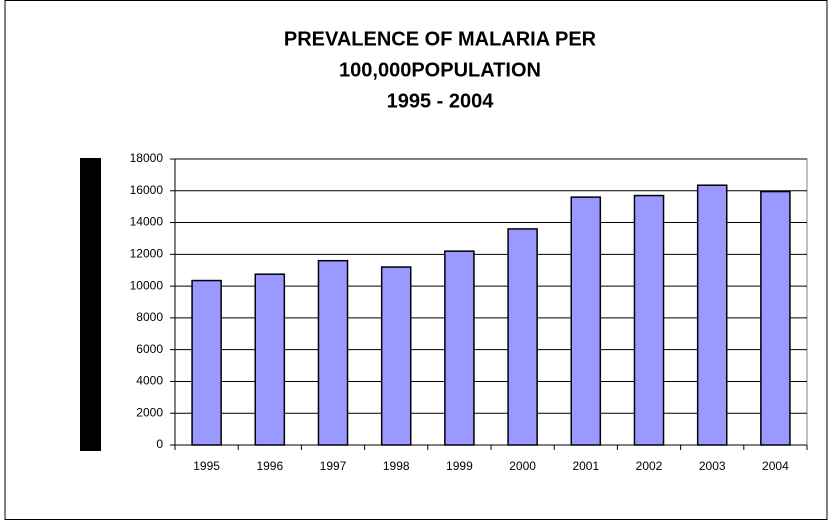  What do you see at coordinates (333, 466) in the screenshot?
I see `x-tick-label: 1997` at bounding box center [333, 466].